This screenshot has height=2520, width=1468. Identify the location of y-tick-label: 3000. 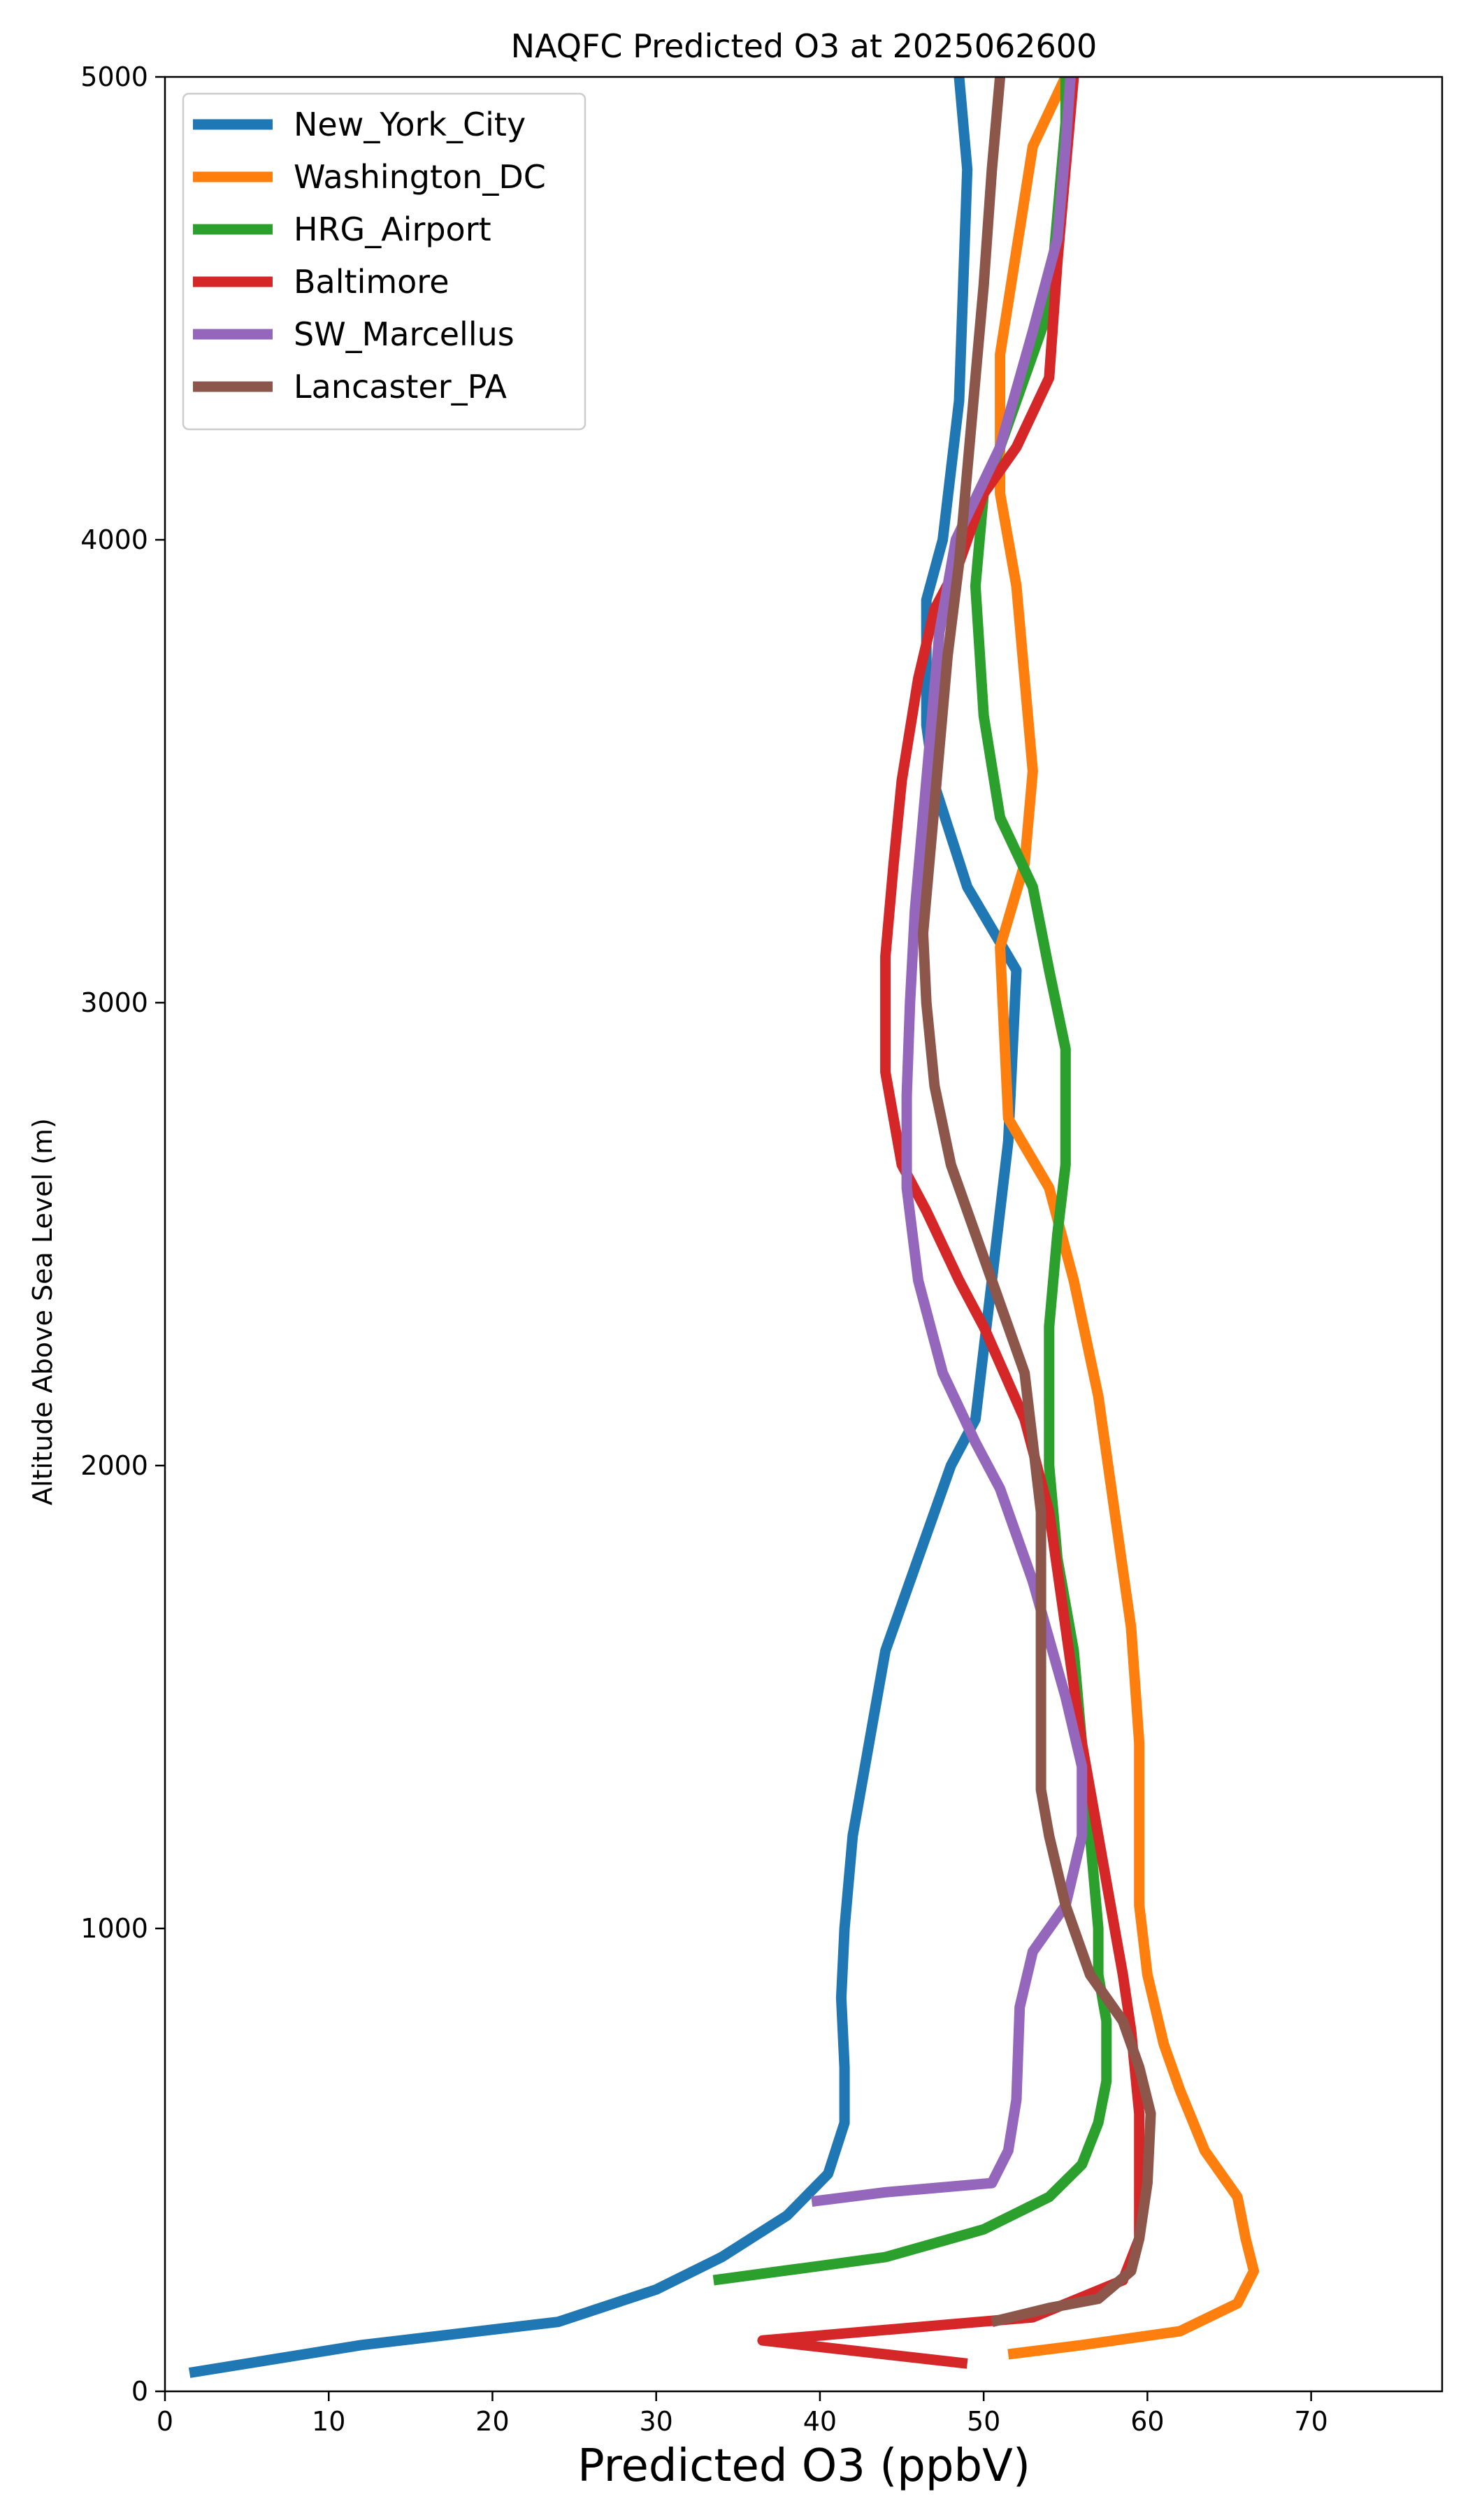
(114, 1002).